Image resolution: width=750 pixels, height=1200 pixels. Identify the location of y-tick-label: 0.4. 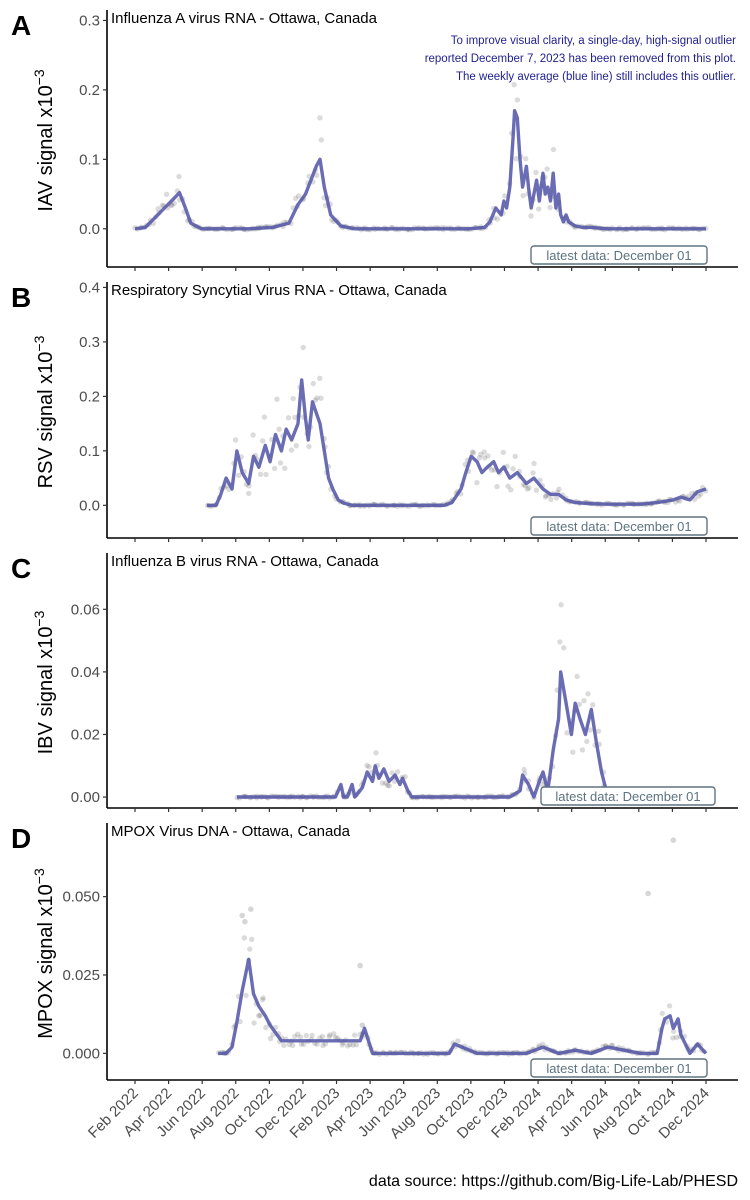
(89, 287).